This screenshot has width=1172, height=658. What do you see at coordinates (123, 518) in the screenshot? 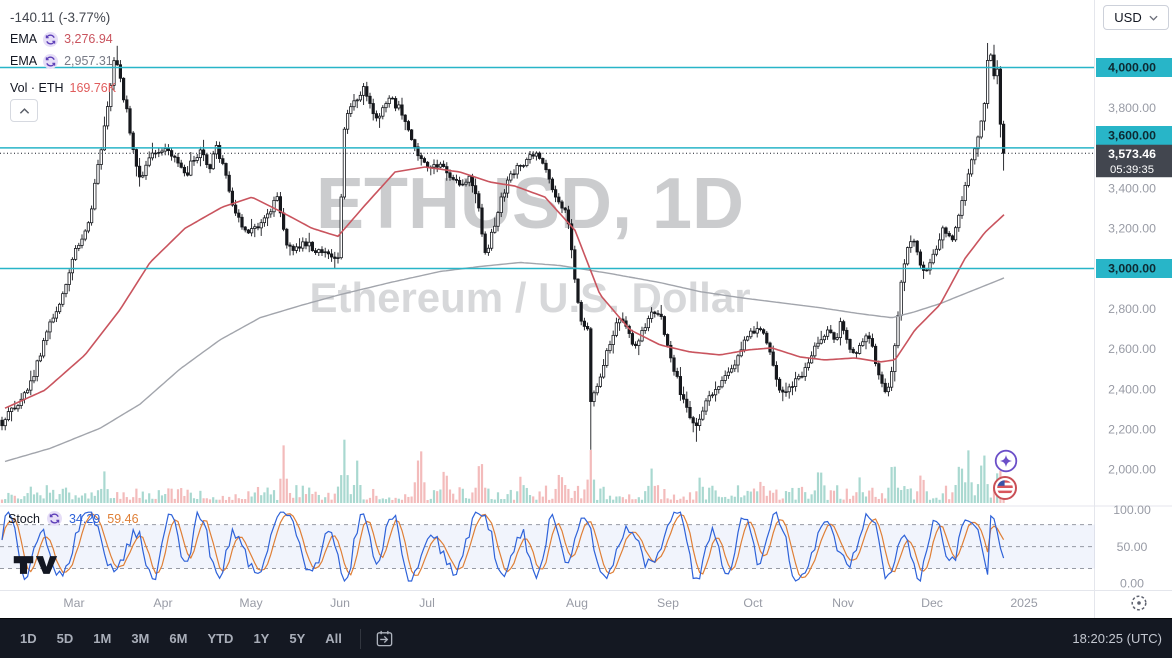
I see `stoch-d-value: 59.46` at bounding box center [123, 518].